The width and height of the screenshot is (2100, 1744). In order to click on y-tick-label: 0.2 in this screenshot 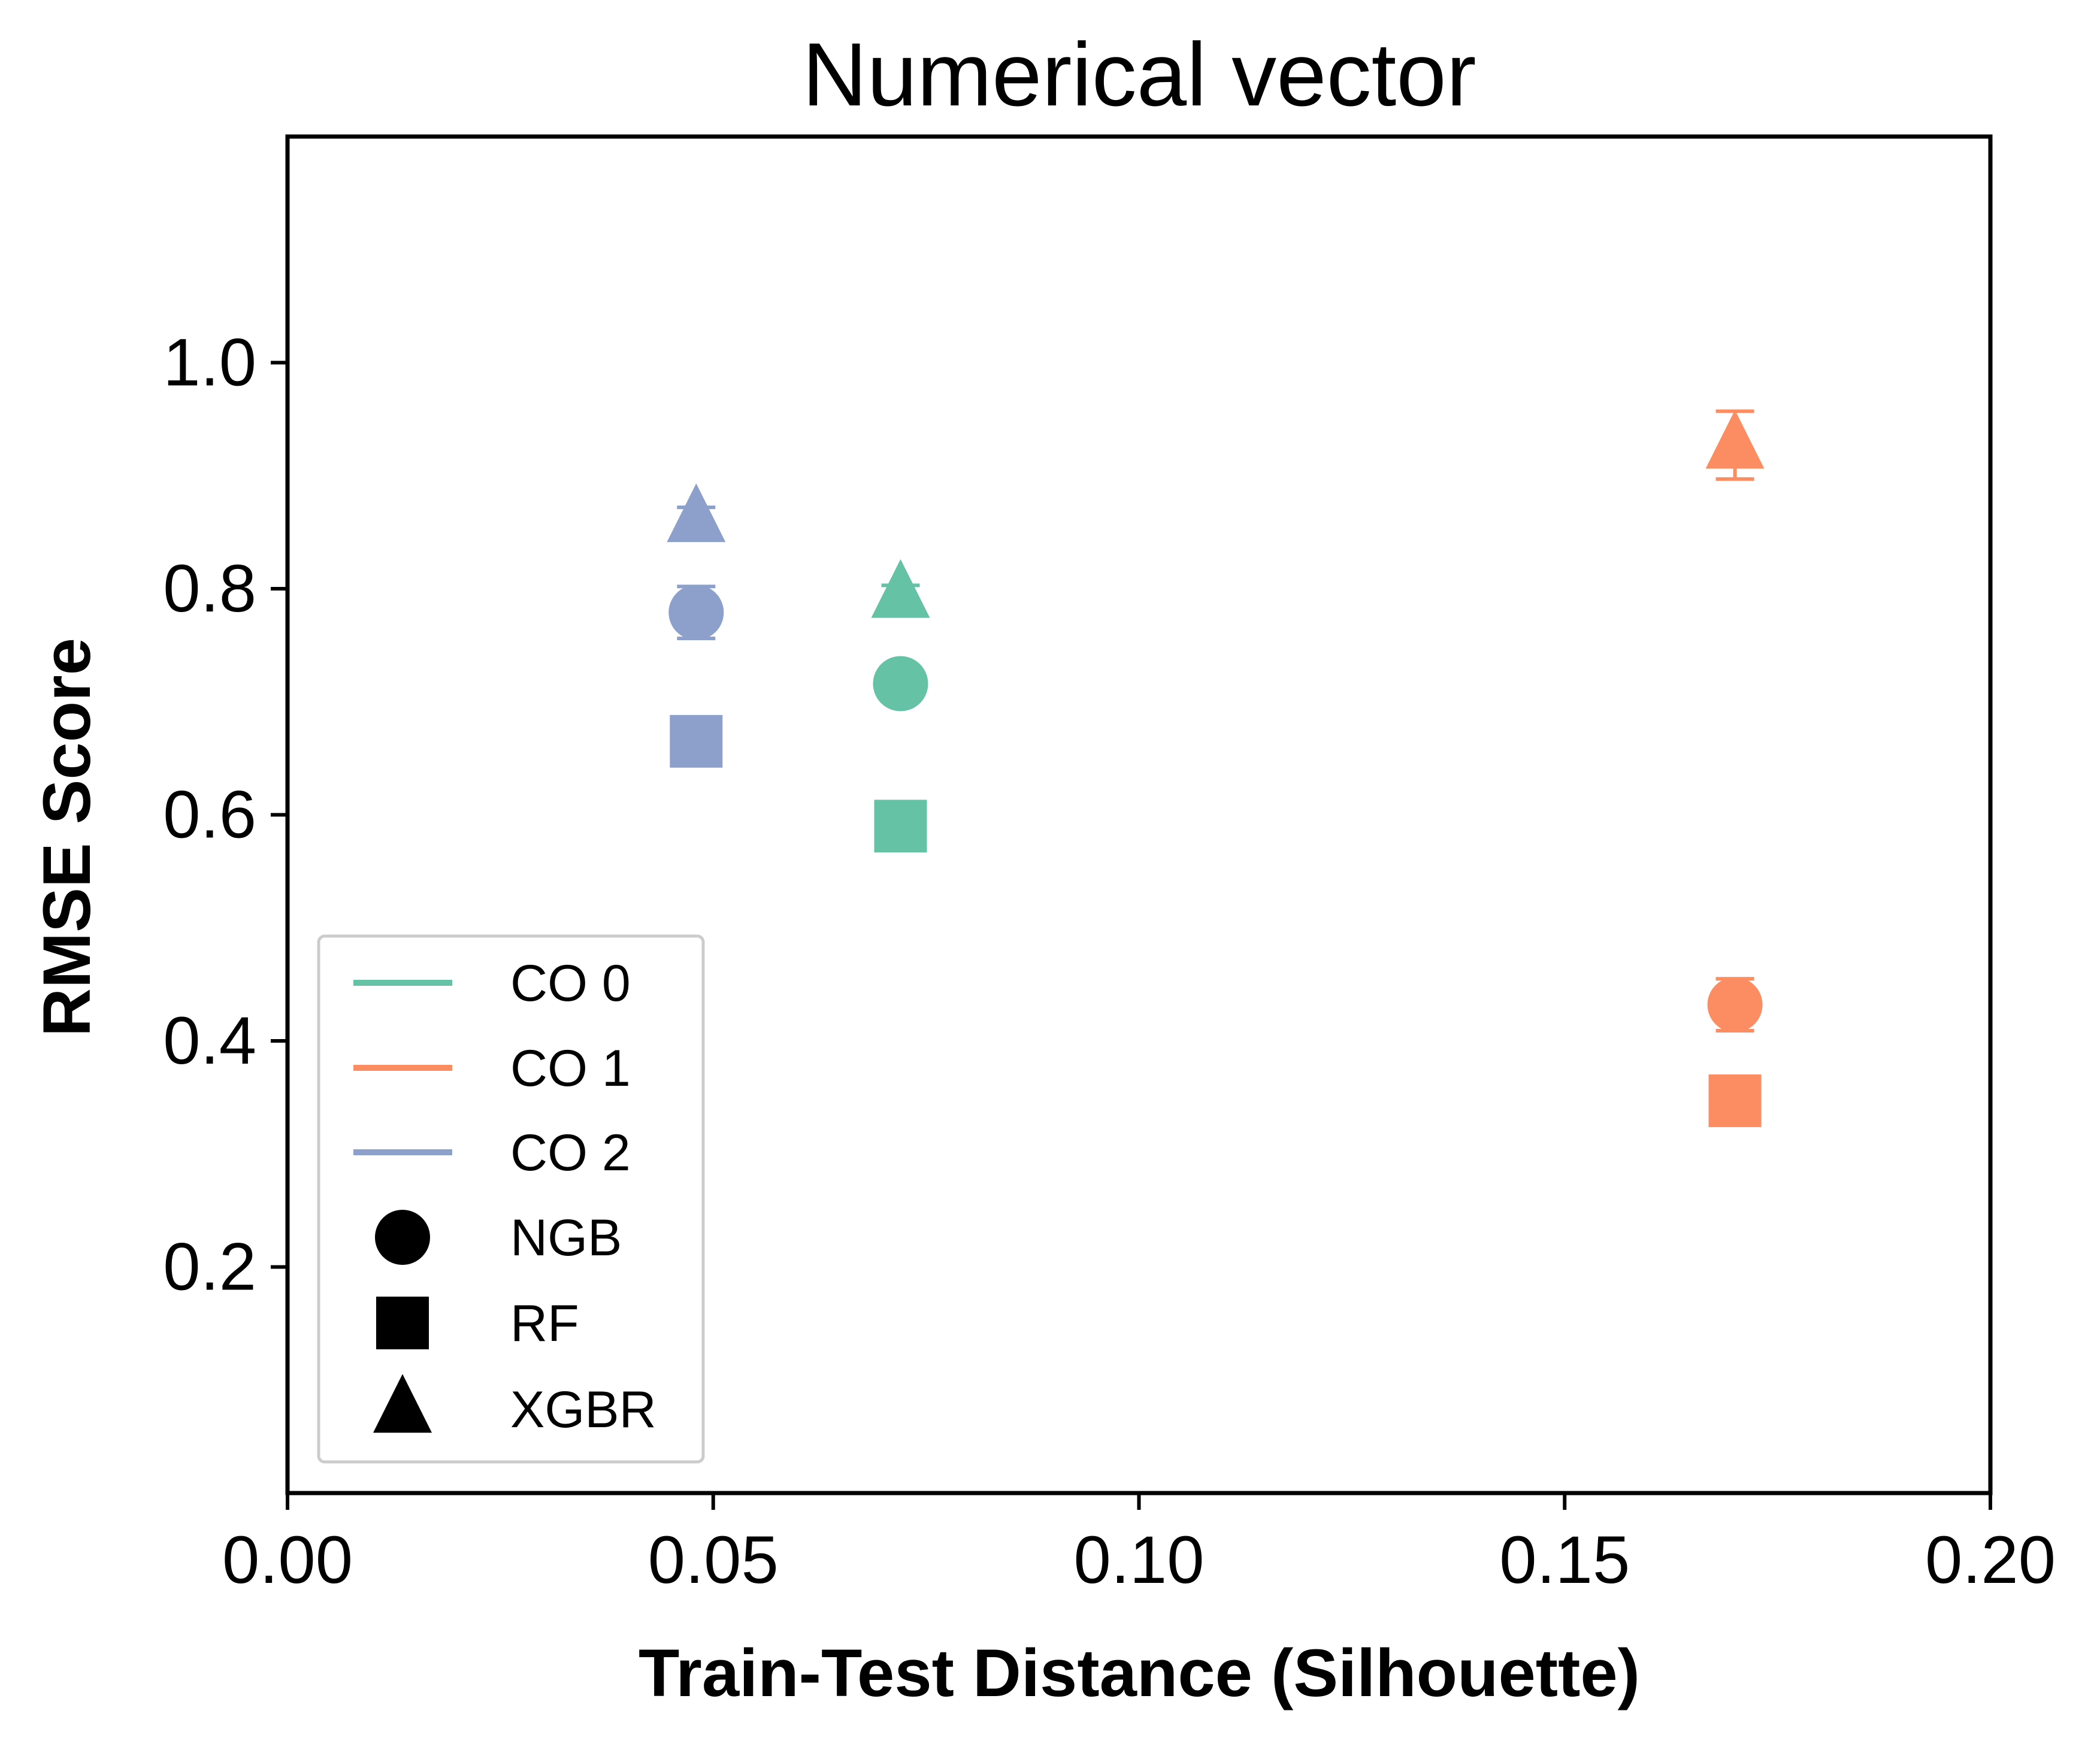, I will do `click(210, 1267)`.